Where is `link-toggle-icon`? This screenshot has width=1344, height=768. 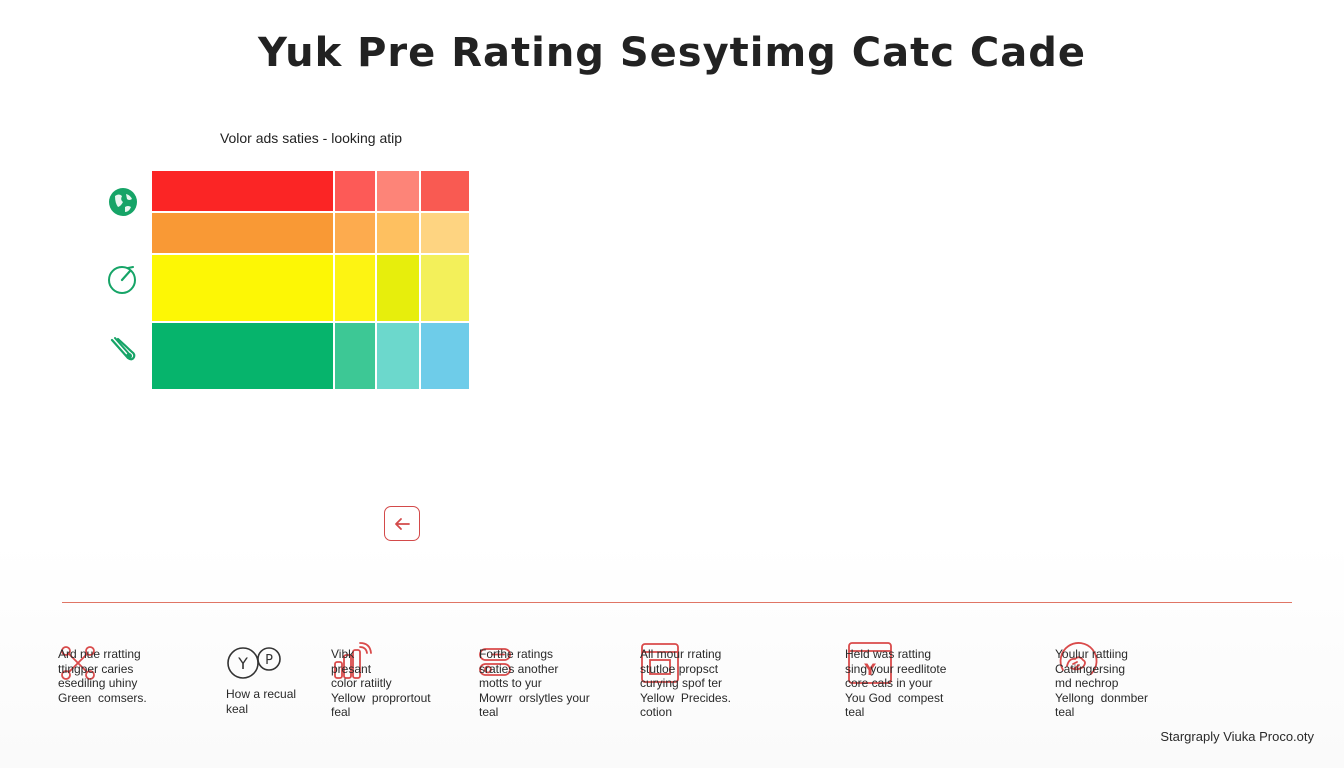 link-toggle-icon is located at coordinates (498, 664).